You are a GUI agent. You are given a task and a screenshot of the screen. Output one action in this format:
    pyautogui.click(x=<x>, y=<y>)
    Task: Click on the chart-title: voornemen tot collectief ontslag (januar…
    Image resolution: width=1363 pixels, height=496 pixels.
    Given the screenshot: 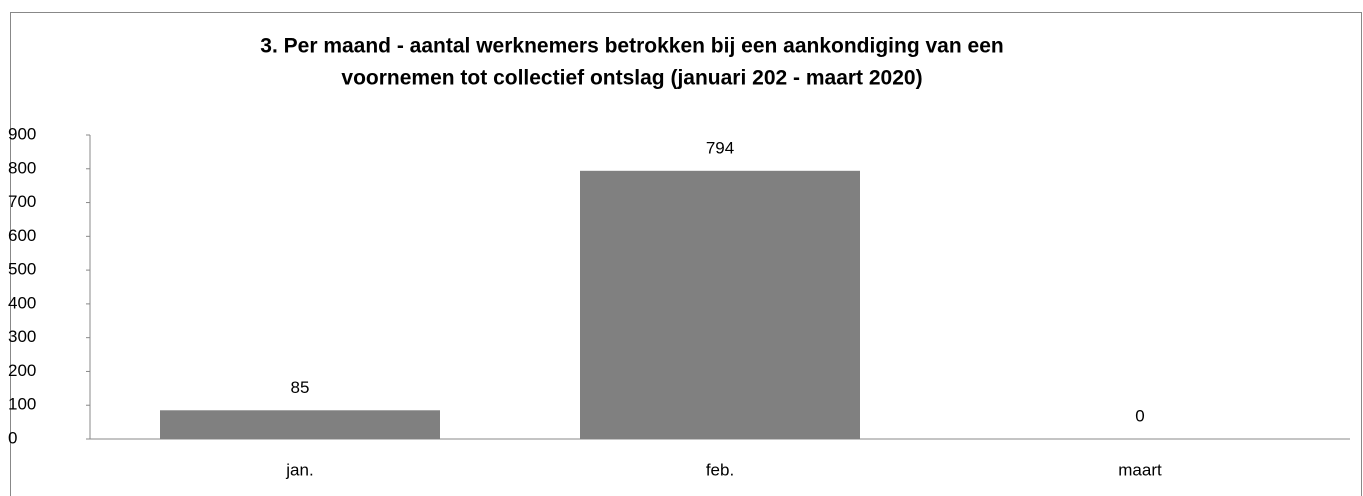 What is the action you would take?
    pyautogui.click(x=631, y=78)
    